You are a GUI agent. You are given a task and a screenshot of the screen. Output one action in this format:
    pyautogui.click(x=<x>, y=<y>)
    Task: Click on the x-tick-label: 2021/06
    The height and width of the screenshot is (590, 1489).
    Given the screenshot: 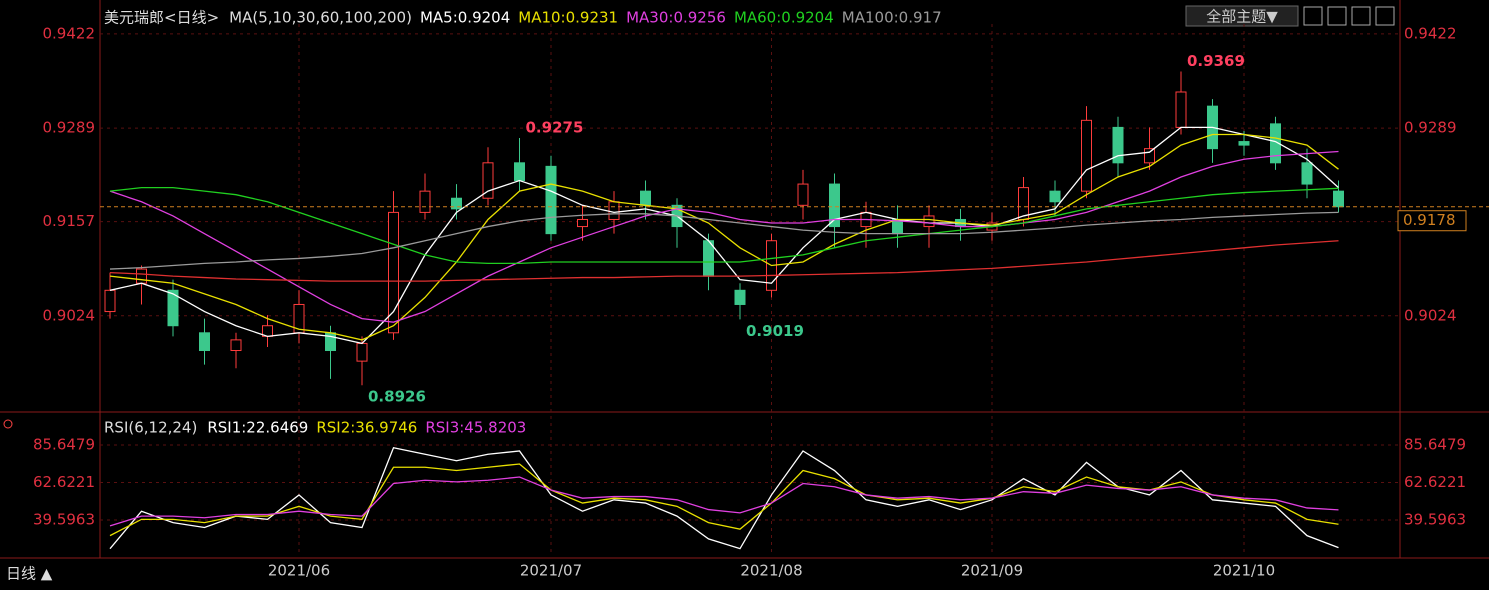 What is the action you would take?
    pyautogui.click(x=299, y=571)
    